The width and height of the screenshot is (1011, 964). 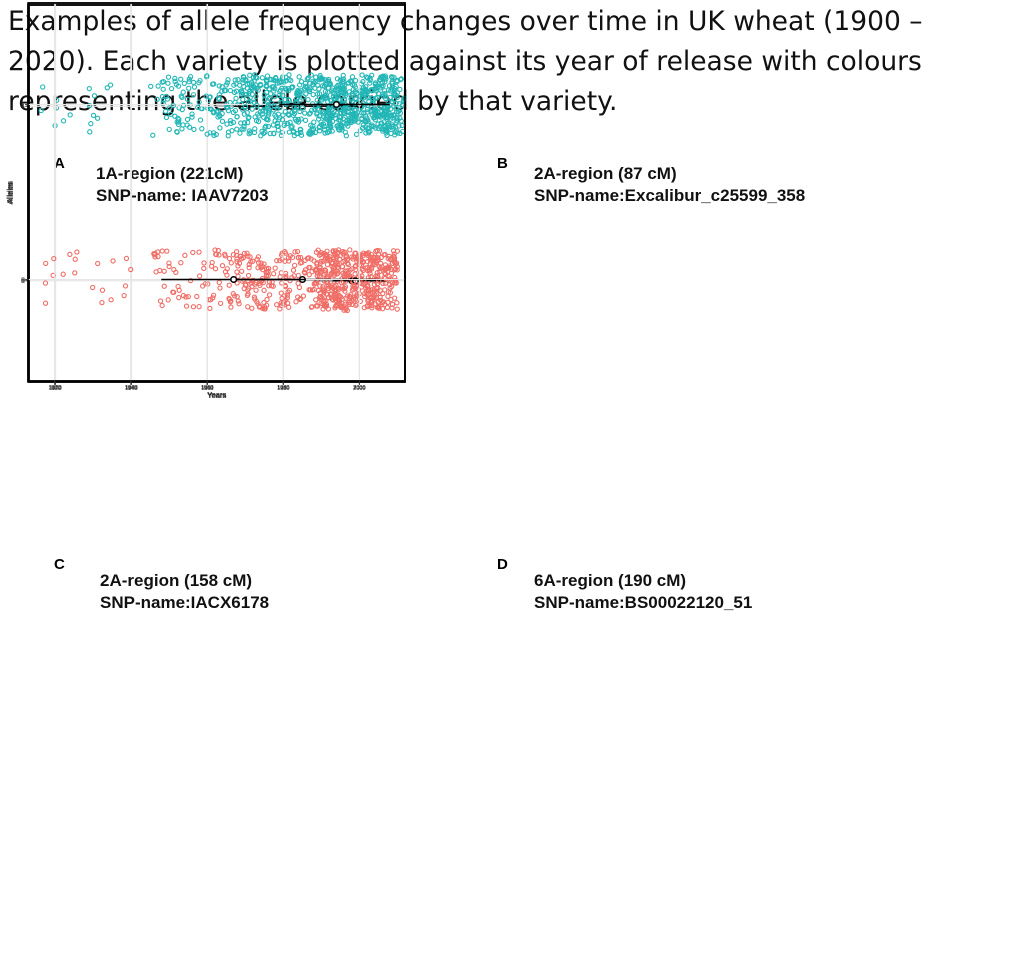 I want to click on x-tick-label-c: 1940, so click(x=131, y=388).